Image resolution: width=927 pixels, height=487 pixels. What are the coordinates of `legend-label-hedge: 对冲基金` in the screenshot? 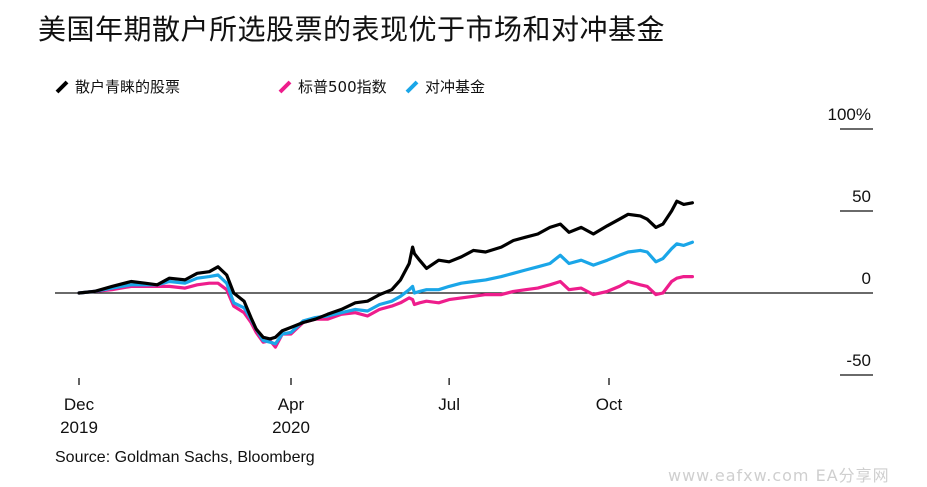 It's located at (455, 87).